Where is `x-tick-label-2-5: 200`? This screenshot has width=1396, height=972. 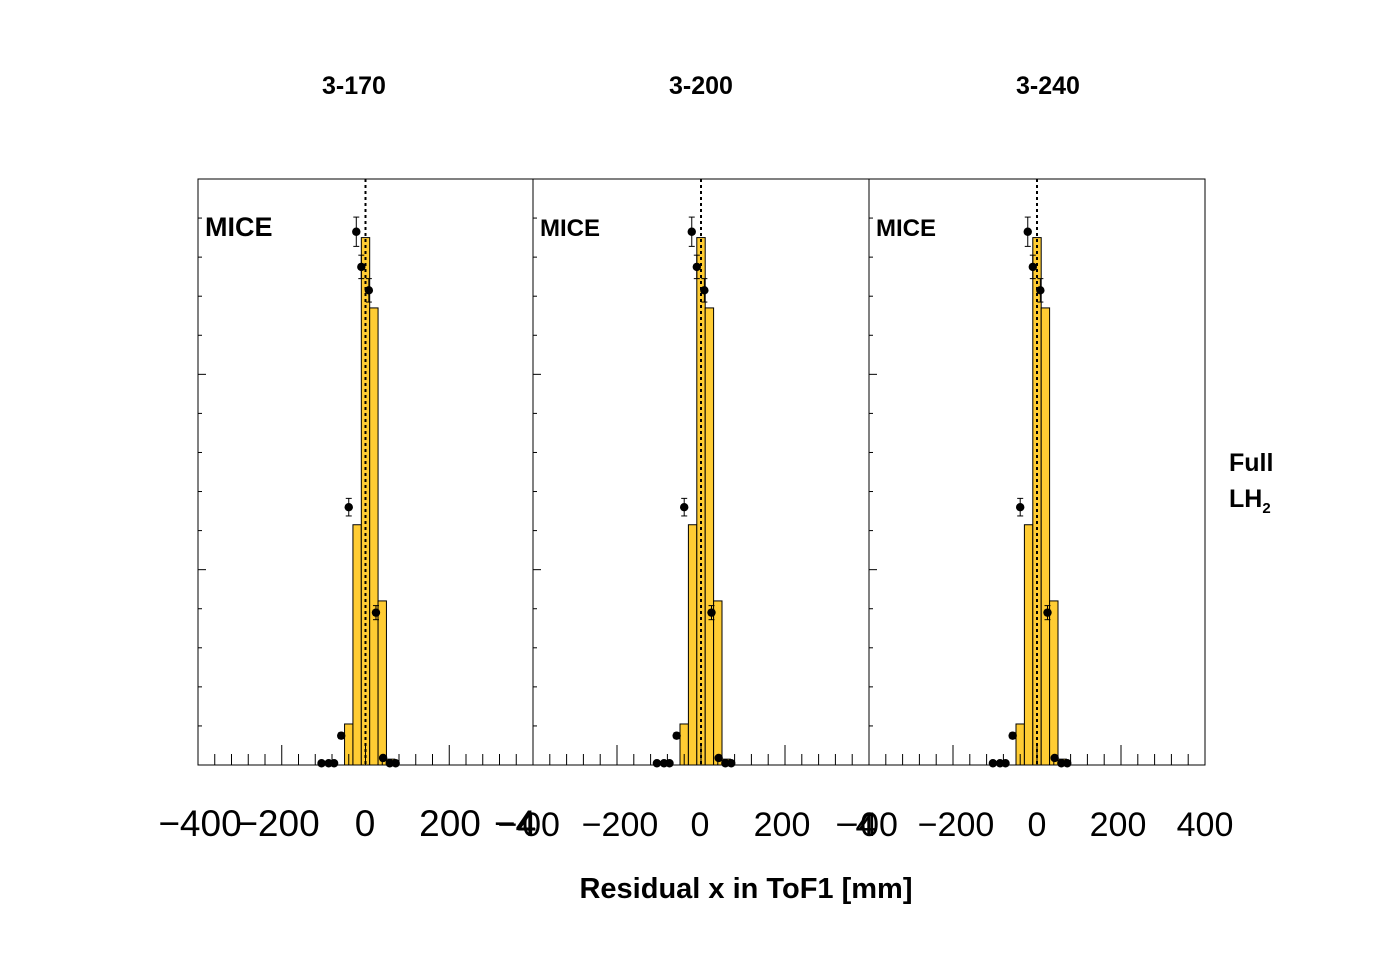 x-tick-label-2-5: 200 is located at coordinates (782, 825).